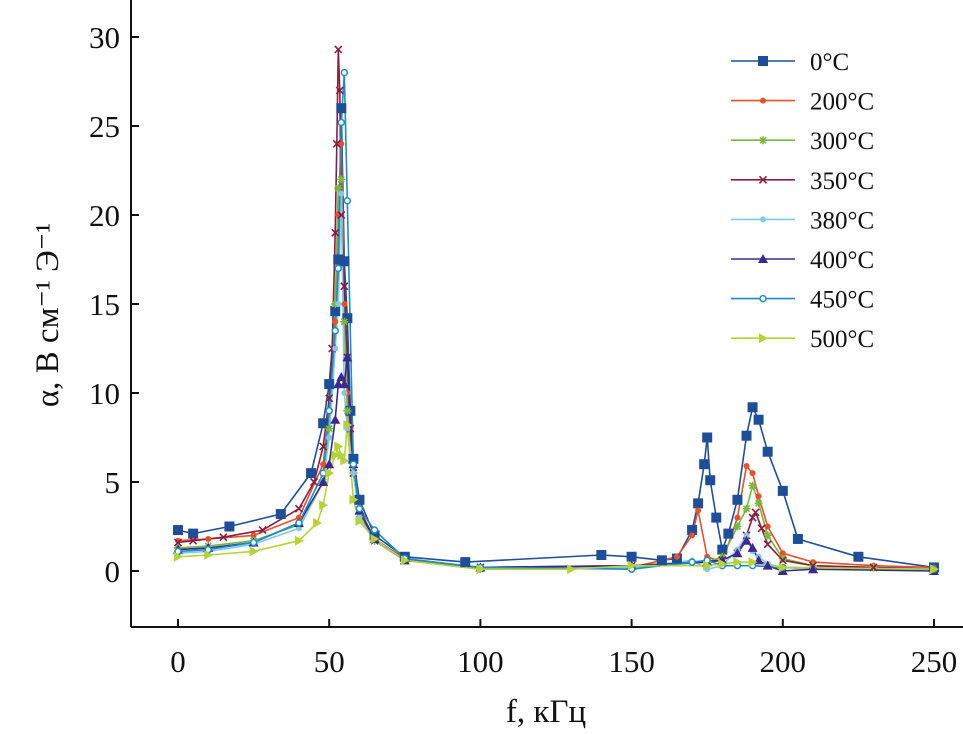  I want to click on legend-label: 500°C, so click(842, 339).